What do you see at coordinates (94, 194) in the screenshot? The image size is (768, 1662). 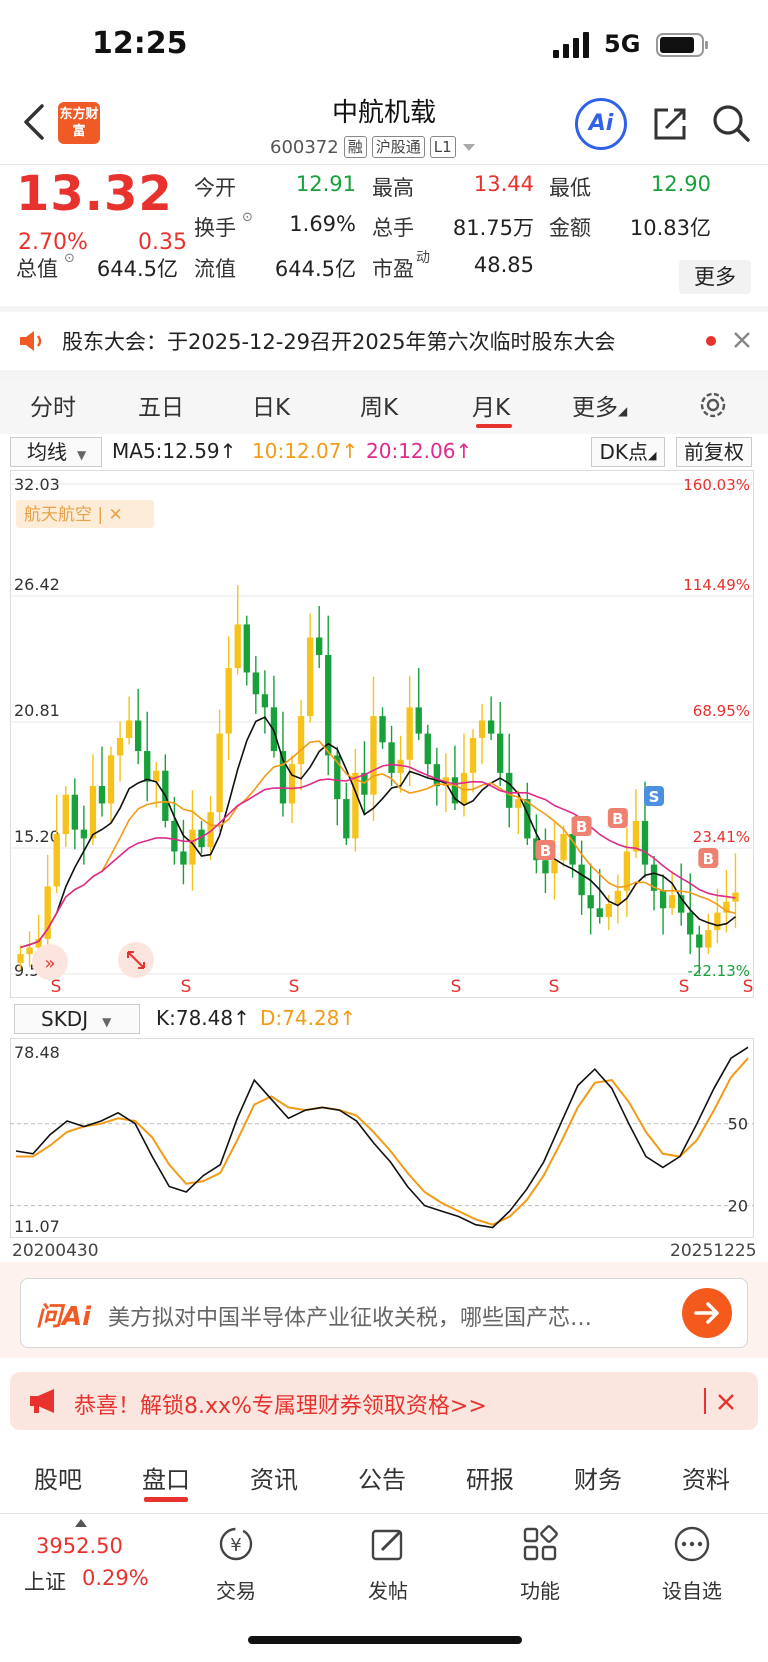 I see `last-price: 13.32` at bounding box center [94, 194].